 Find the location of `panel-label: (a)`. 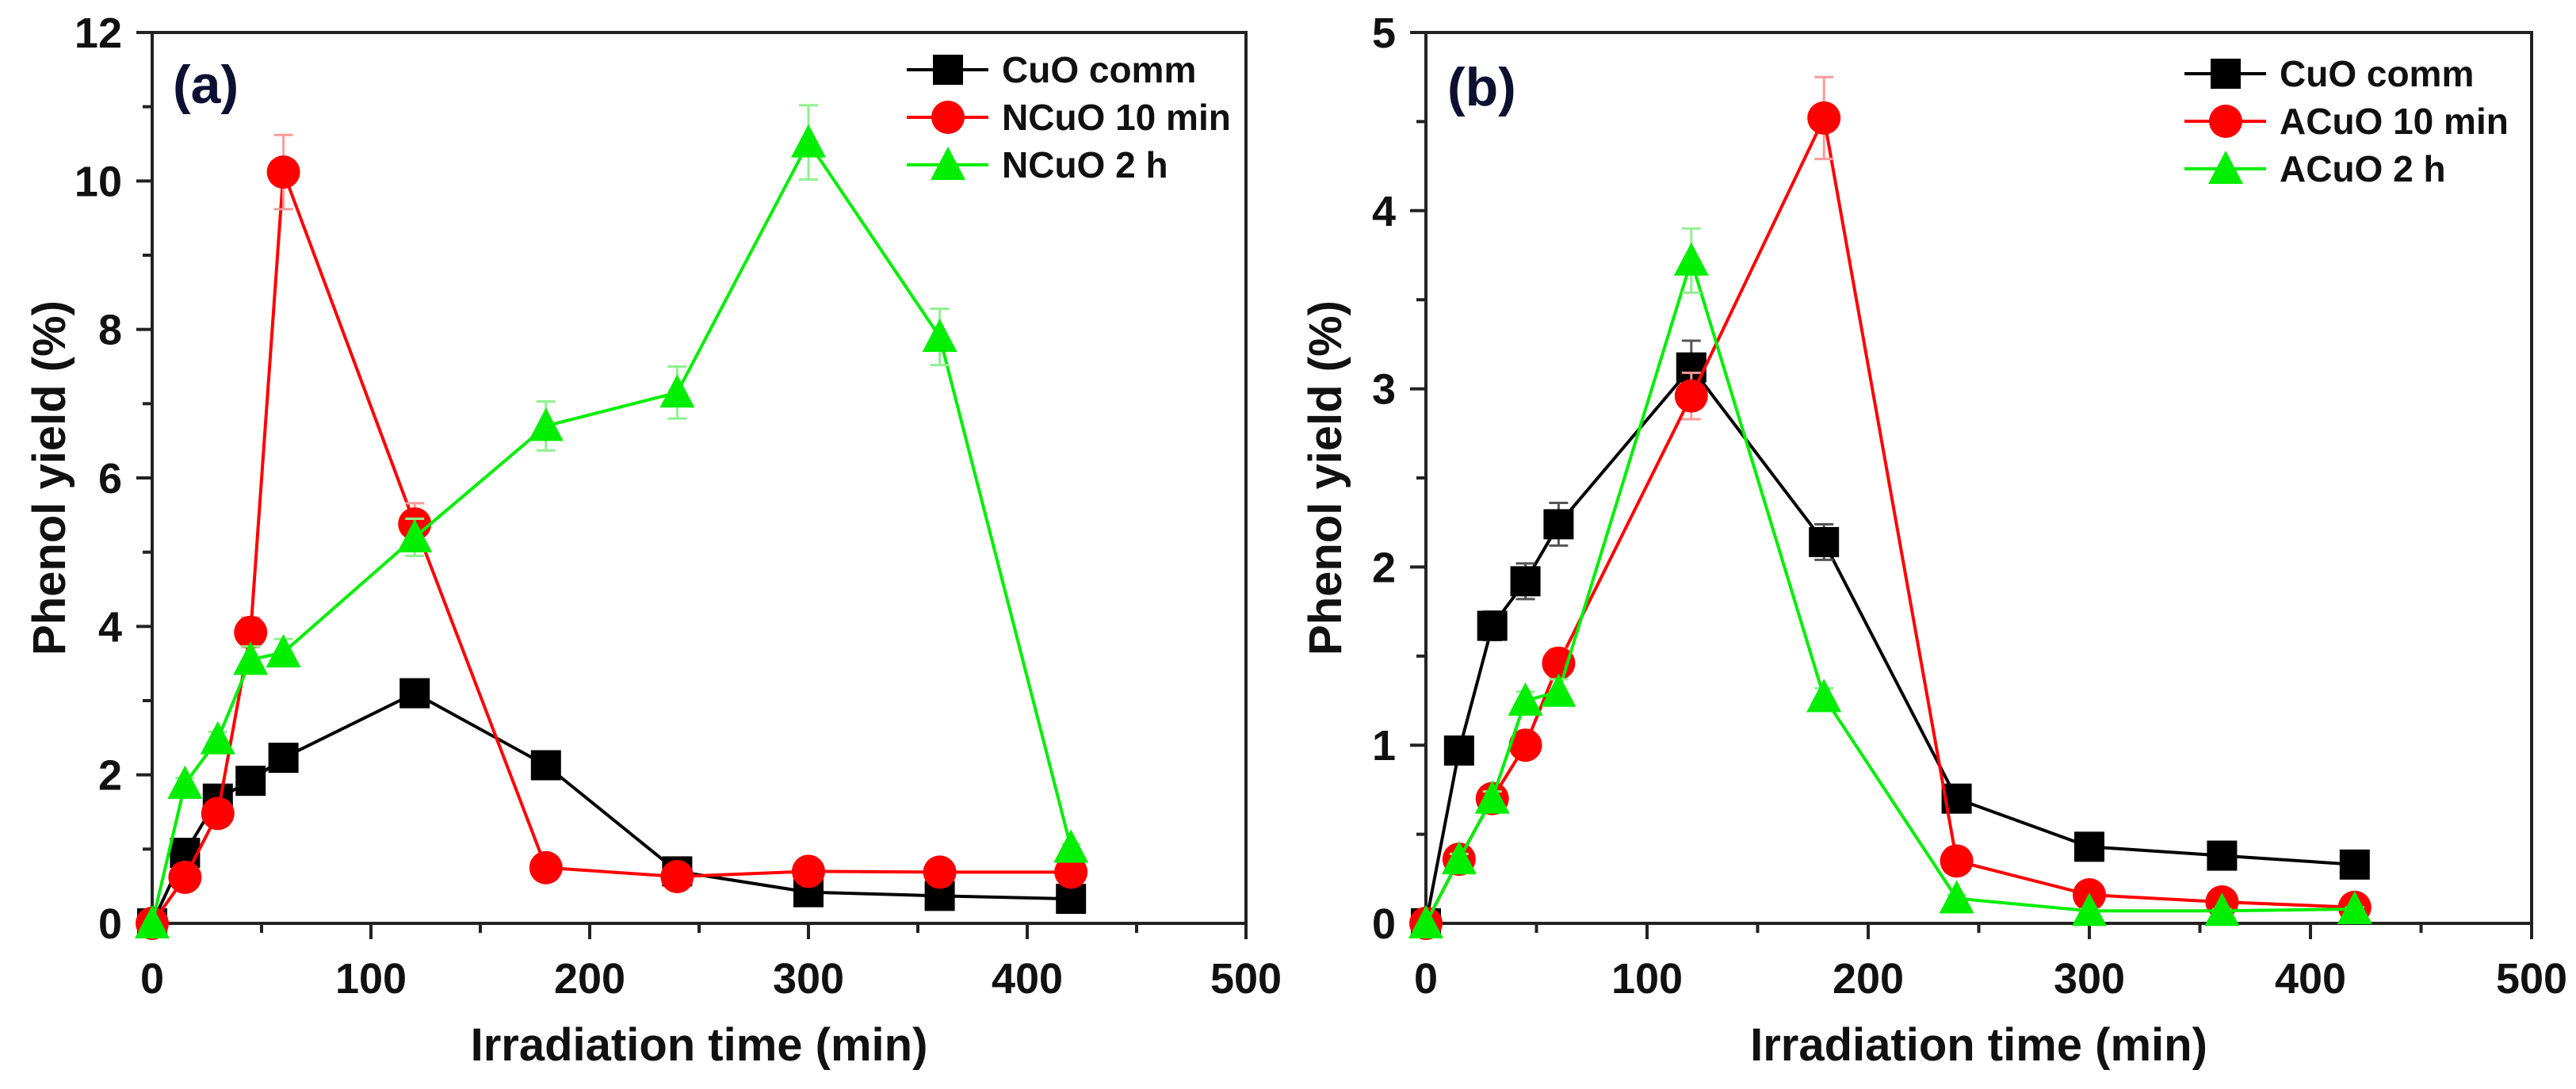

panel-label: (a) is located at coordinates (206, 85).